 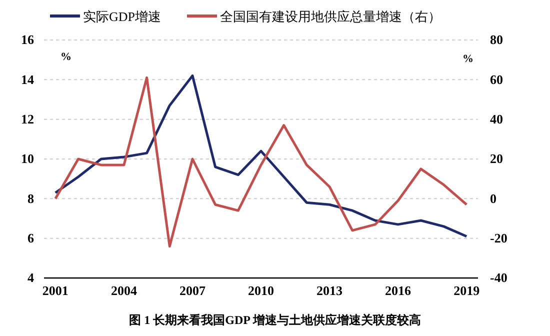 What do you see at coordinates (27, 40) in the screenshot?
I see `y-tick-label: 16` at bounding box center [27, 40].